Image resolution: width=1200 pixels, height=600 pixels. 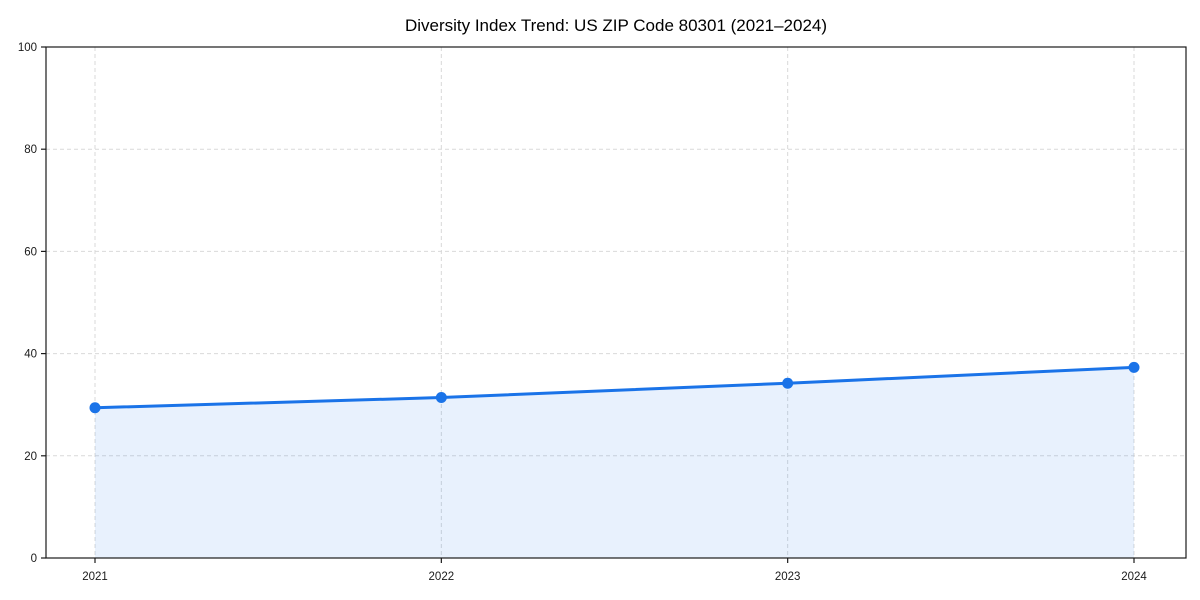 I want to click on y-tick-label: 0, so click(x=34, y=559).